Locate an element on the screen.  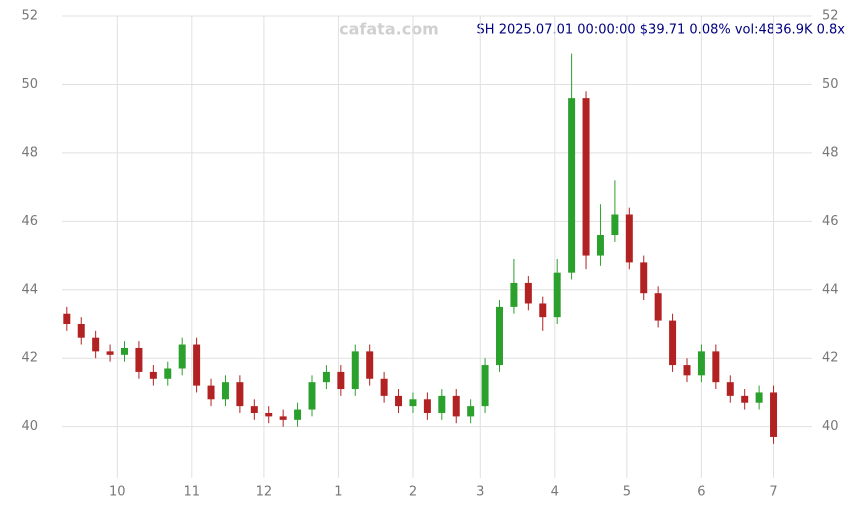
y-tick-label-right: 42 is located at coordinates (830, 358).